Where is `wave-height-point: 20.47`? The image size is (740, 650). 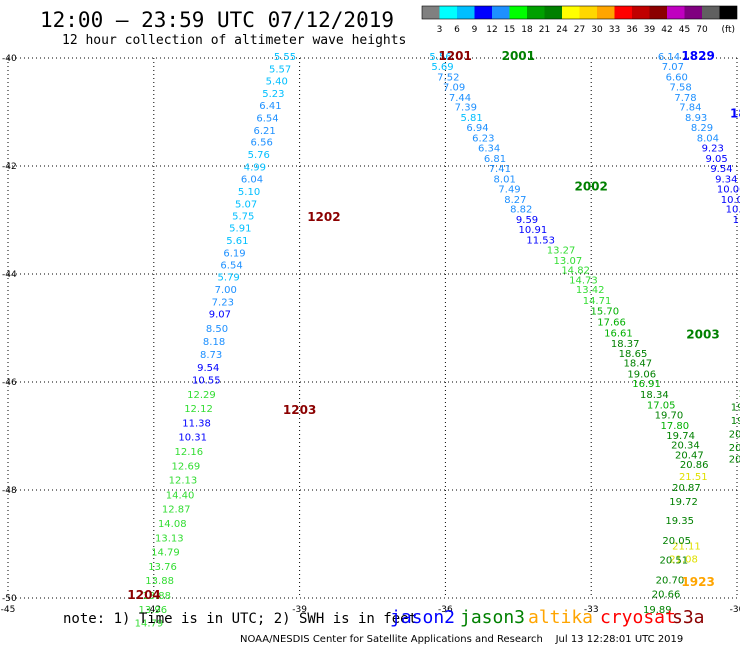
wave-height-point: 20.47 is located at coordinates (689, 455).